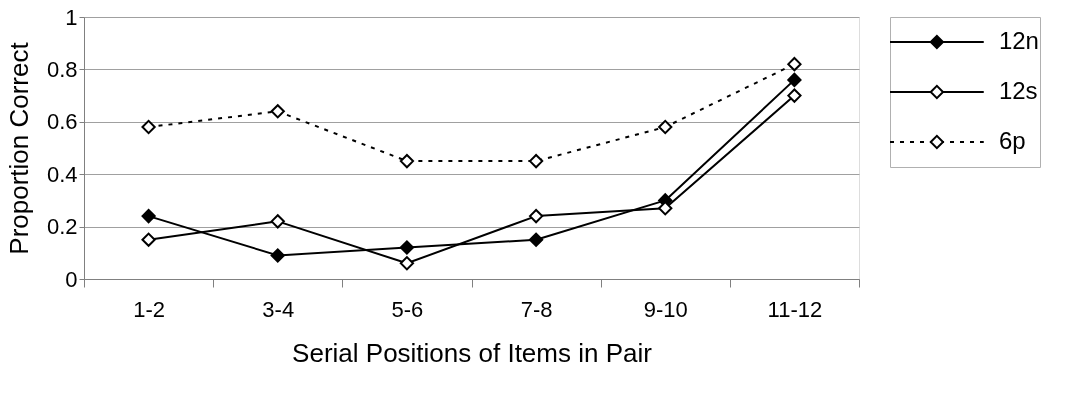  What do you see at coordinates (62, 174) in the screenshot?
I see `y-tick-label: 0.4` at bounding box center [62, 174].